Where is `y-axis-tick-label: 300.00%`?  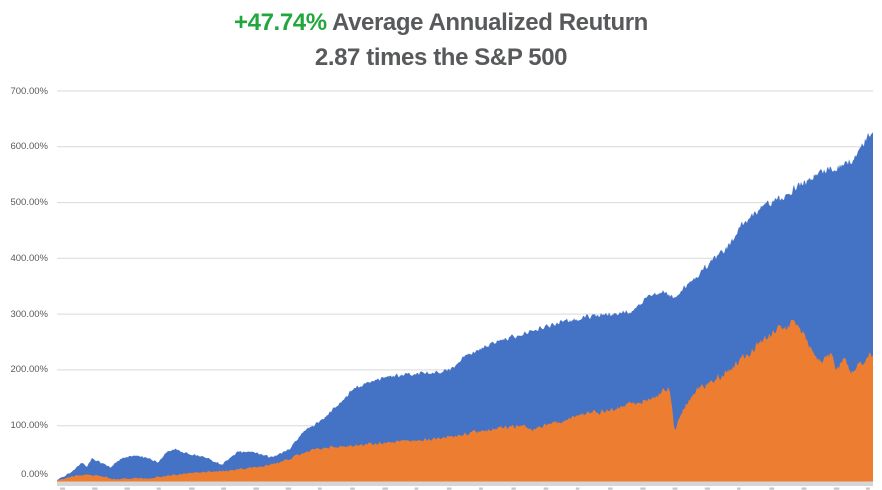
y-axis-tick-label: 300.00% is located at coordinates (29, 314).